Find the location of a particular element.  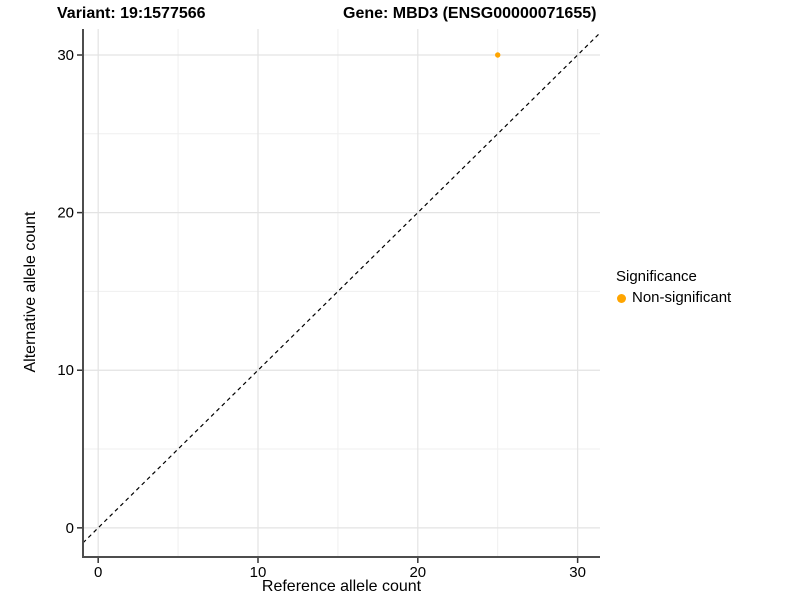

legend-point-icon is located at coordinates (621, 298).